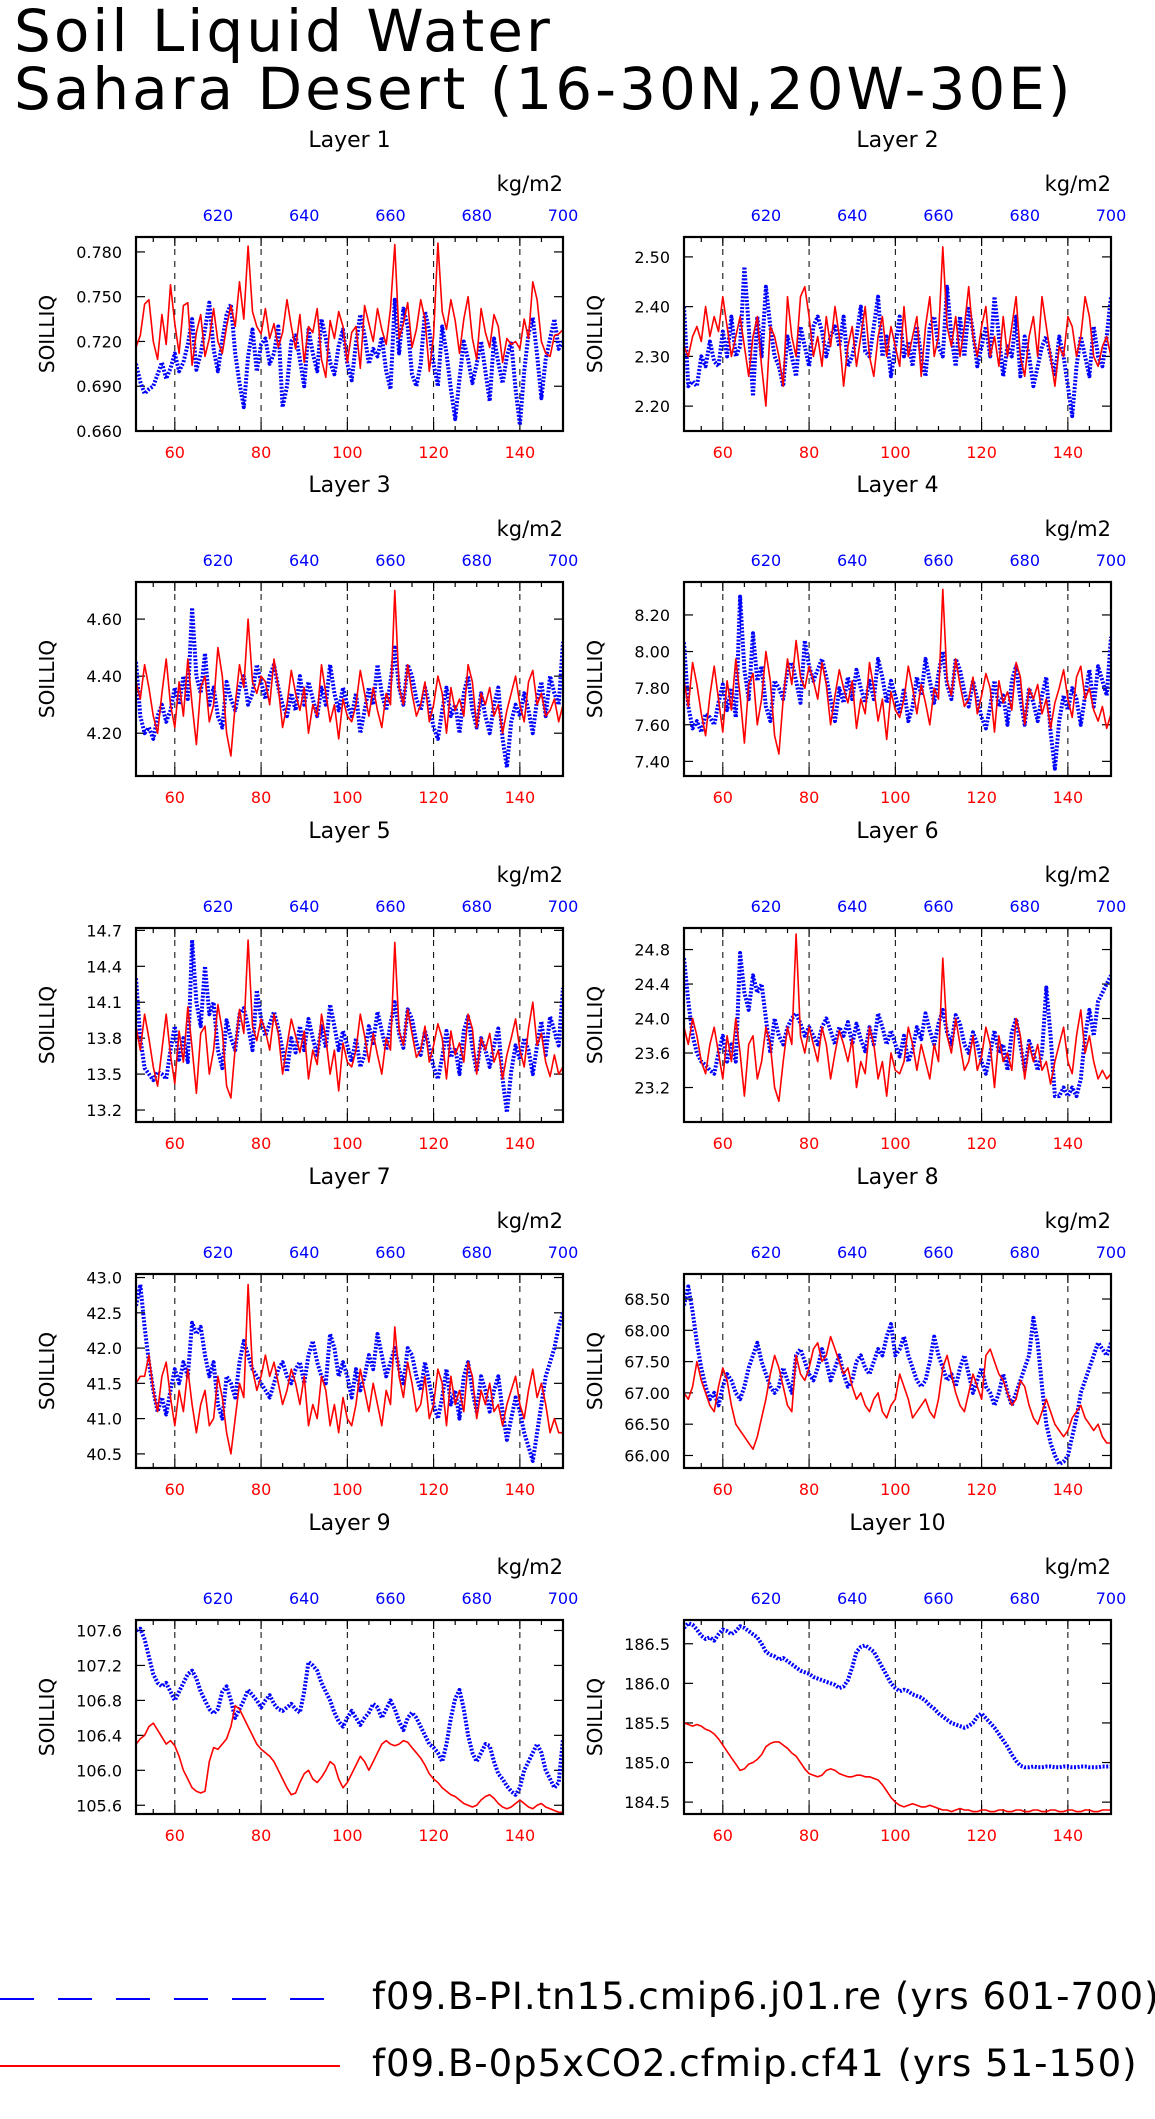 The width and height of the screenshot is (1155, 2119). What do you see at coordinates (104, 676) in the screenshot?
I see `y-tick-label: 4.40` at bounding box center [104, 676].